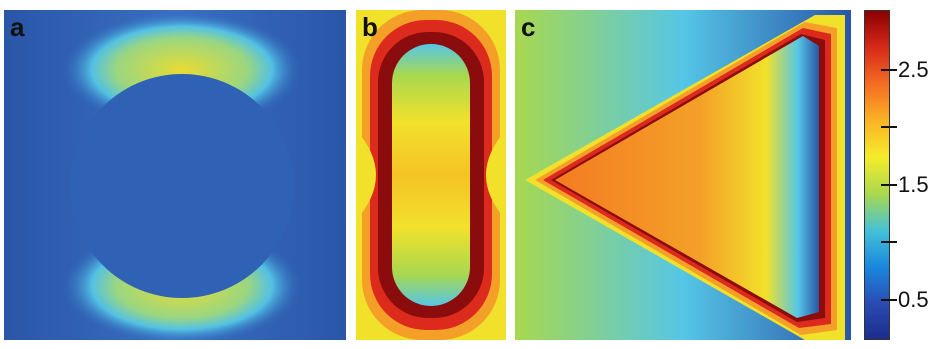 The height and width of the screenshot is (349, 941). Describe the element at coordinates (913, 69) in the screenshot. I see `colorbar-label-2-5: 2.5` at that location.